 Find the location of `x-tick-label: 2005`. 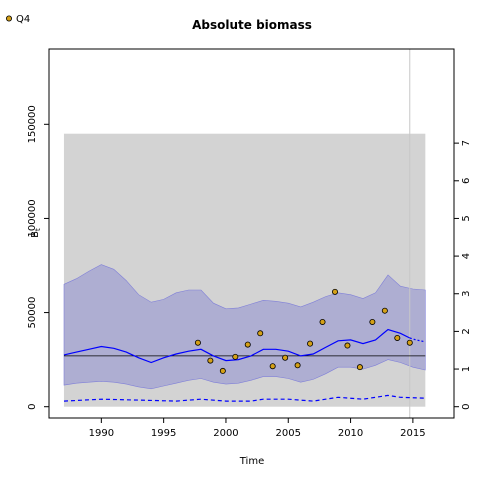

x-tick-label: 2005 is located at coordinates (288, 433).